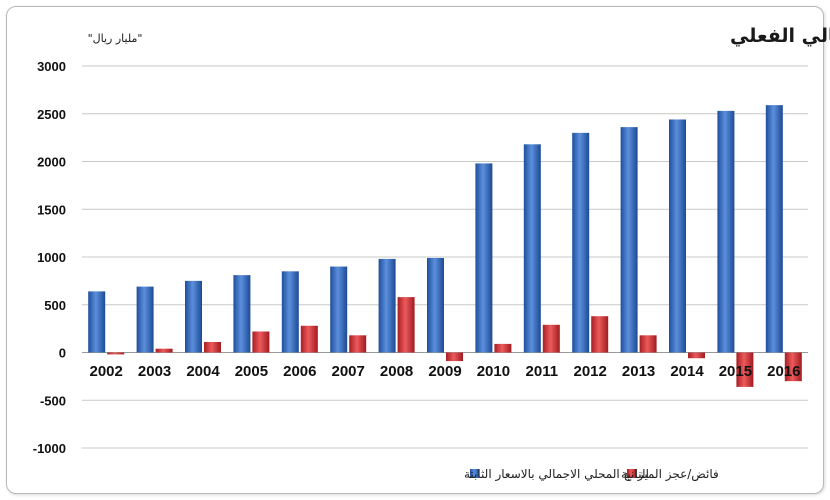 The image size is (830, 500). I want to click on bar-gdp-2013, so click(629, 240).